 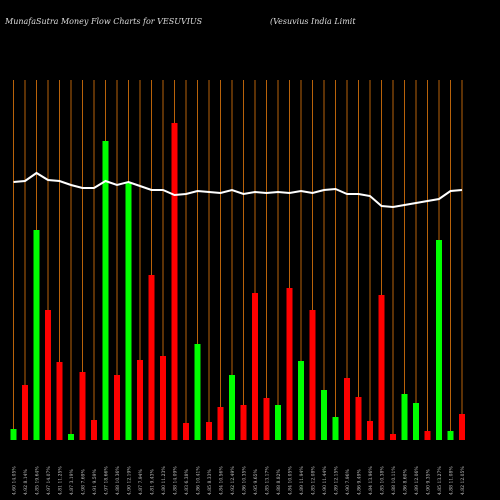 What do you see at coordinates (164, 480) in the screenshot?
I see `x-tick-label: 4.80 11.23%` at bounding box center [164, 480].